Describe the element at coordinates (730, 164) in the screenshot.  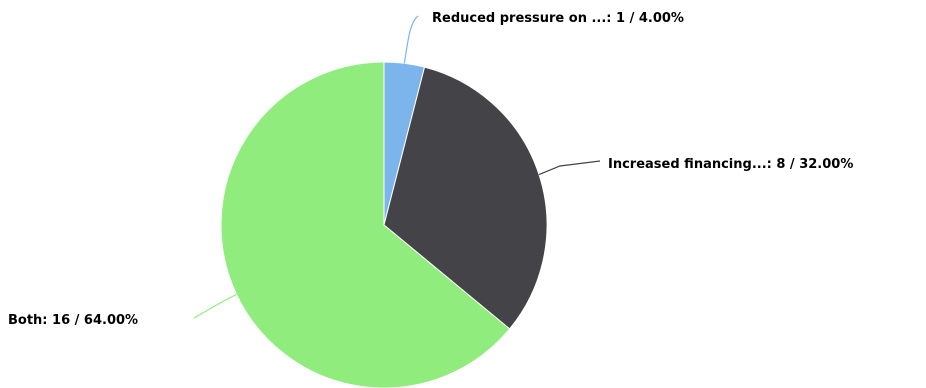
I see `slice-label-1: Increased financing...: 8 / 32.00%` at that location.